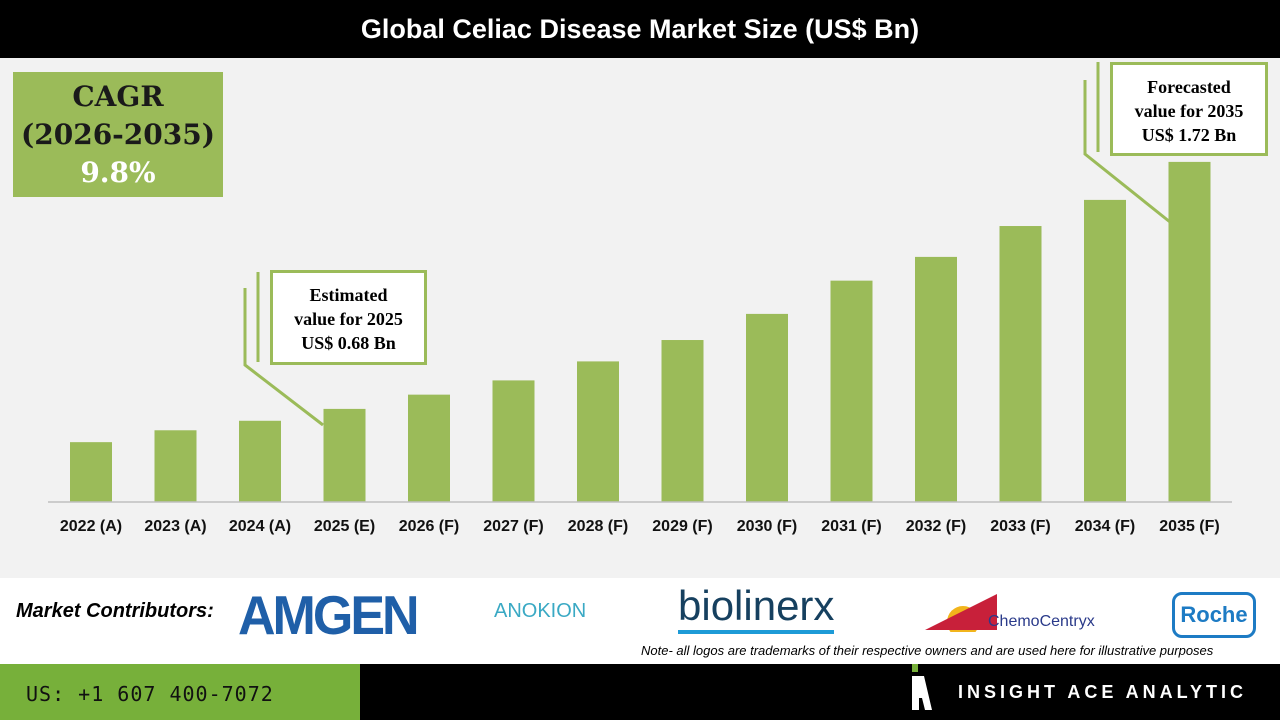  Describe the element at coordinates (936, 526) in the screenshot. I see `x-tick-label: 2032 (F)` at that location.